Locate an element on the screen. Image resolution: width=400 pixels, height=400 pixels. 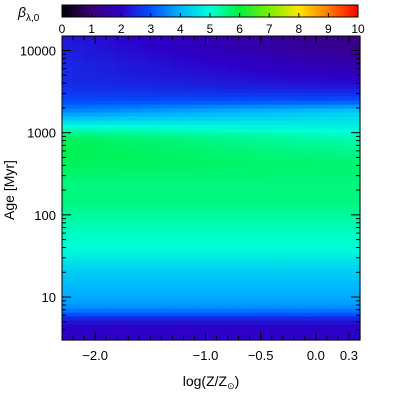
x-tick-label: −2.0 is located at coordinates (95, 355).